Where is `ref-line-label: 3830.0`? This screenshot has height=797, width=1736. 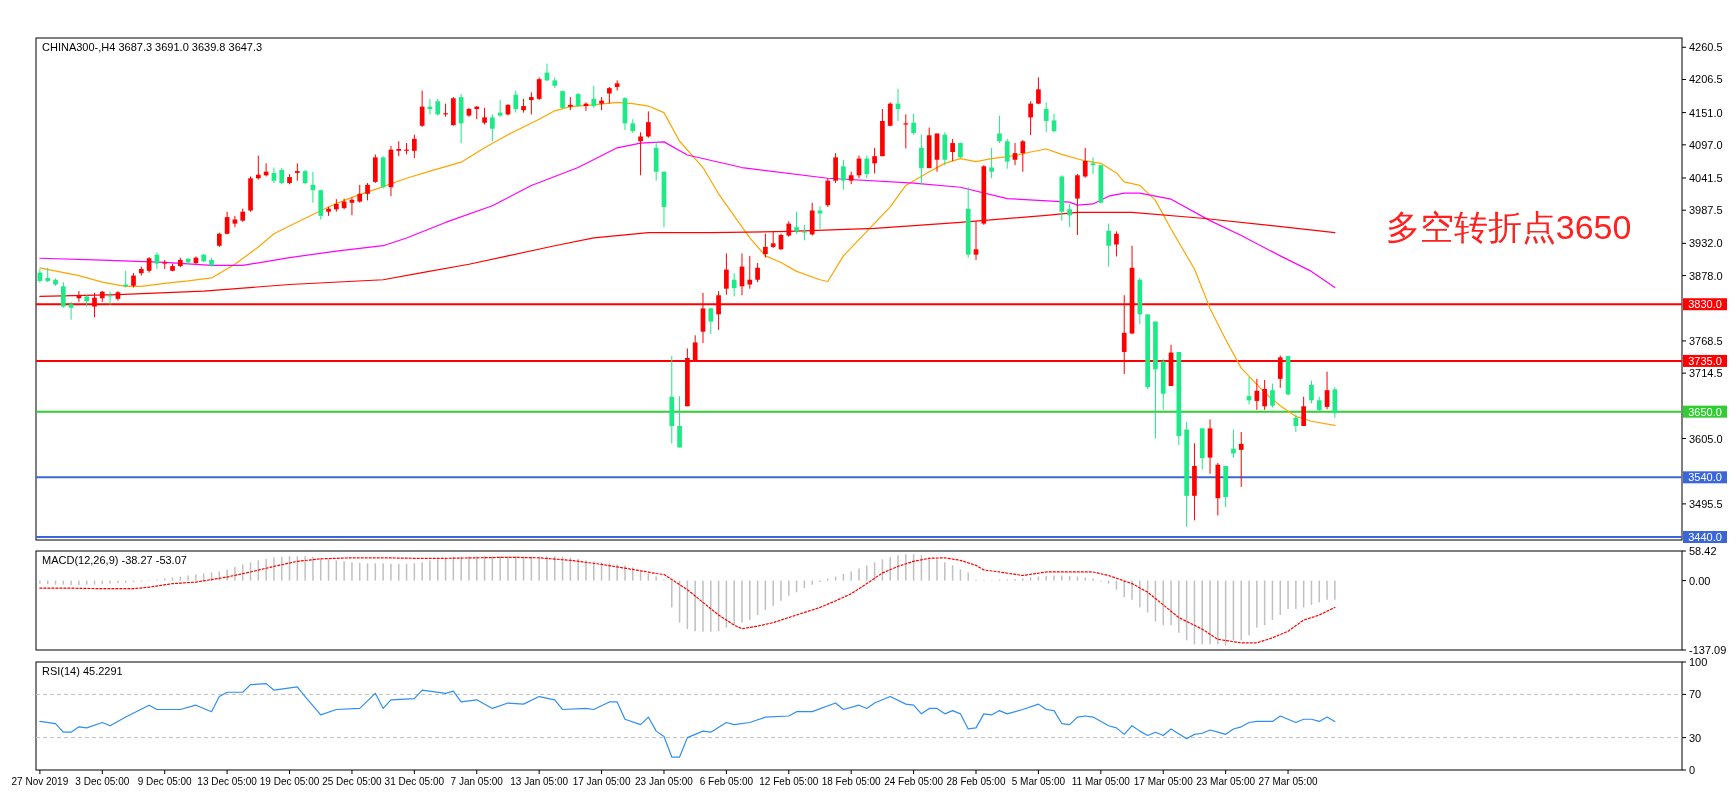 ref-line-label: 3830.0 is located at coordinates (1705, 304).